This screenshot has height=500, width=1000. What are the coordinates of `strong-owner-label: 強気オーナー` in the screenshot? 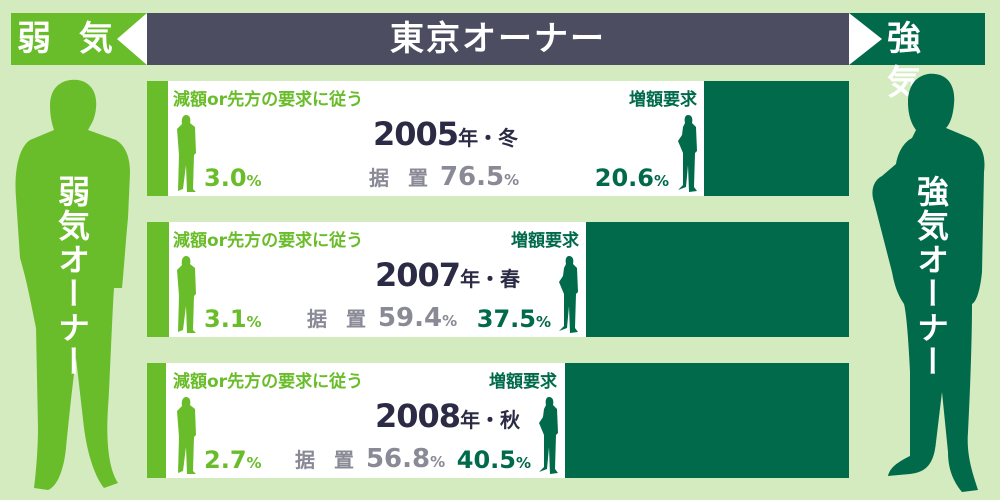 It's located at (931, 277).